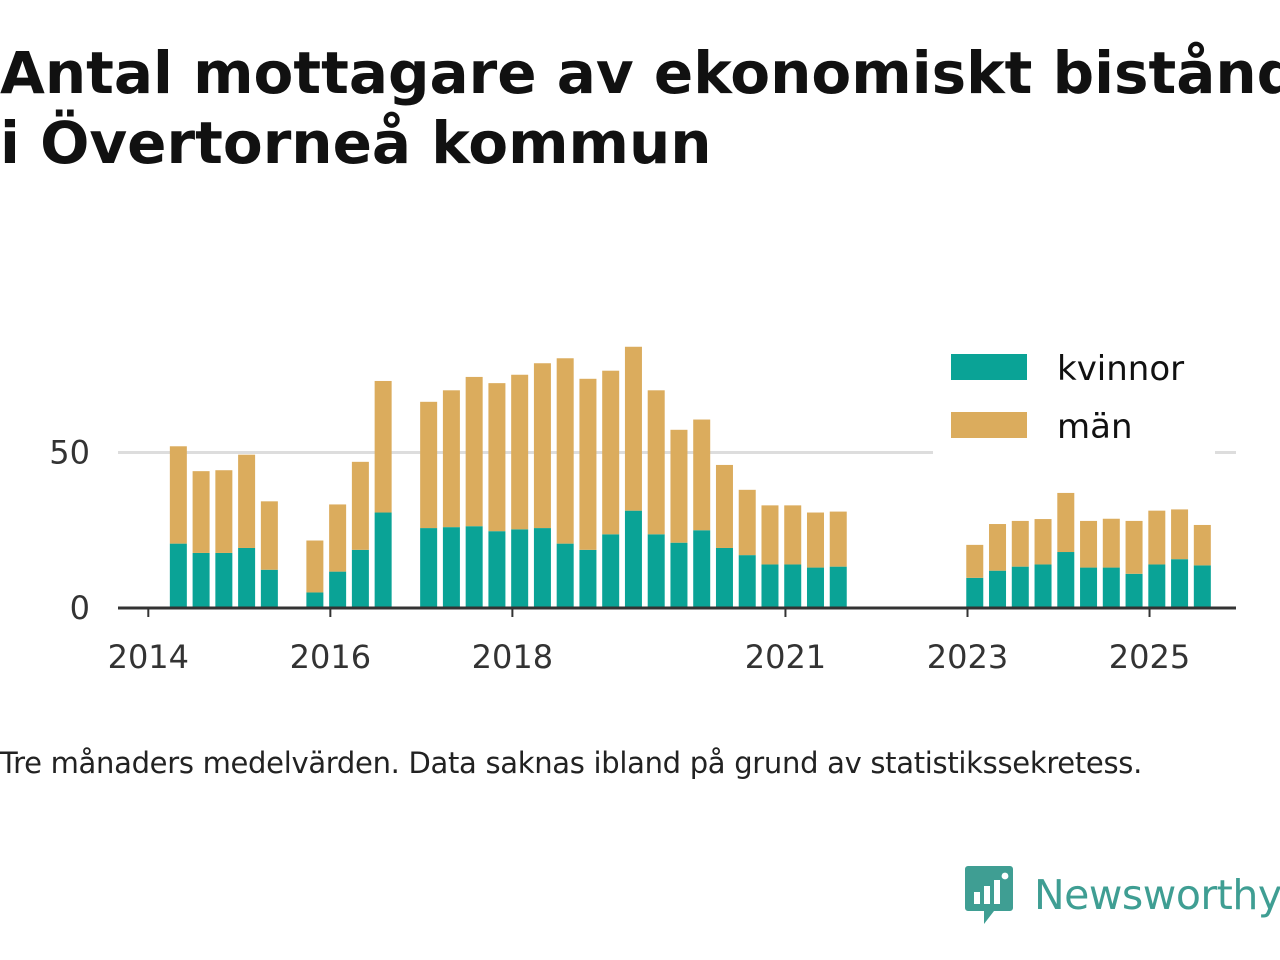  I want to click on chart-title-line-2: i Övertorneå kommun, so click(356, 143).